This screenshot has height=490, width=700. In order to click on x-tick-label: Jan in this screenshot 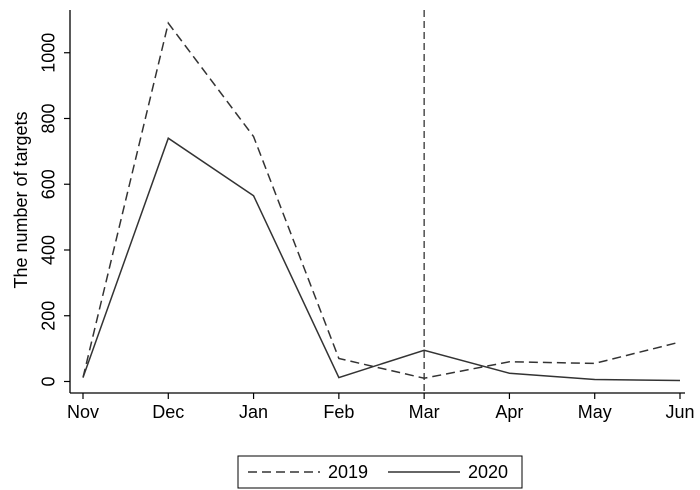, I will do `click(253, 412)`.